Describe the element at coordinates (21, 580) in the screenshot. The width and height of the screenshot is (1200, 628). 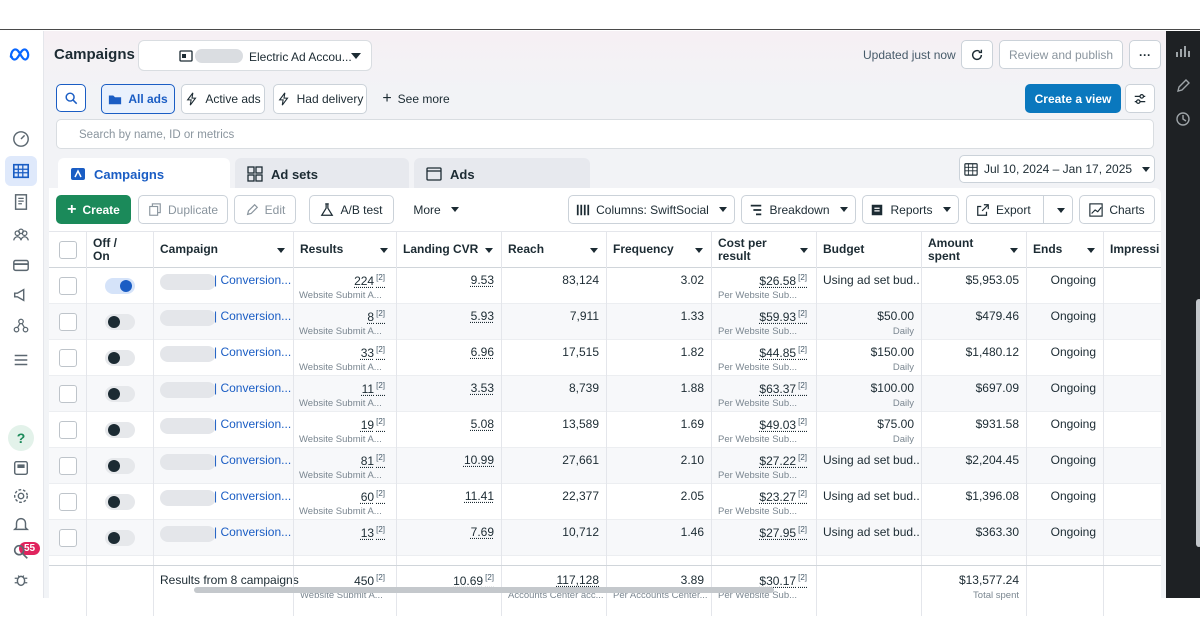
I see `bug-report-icon` at that location.